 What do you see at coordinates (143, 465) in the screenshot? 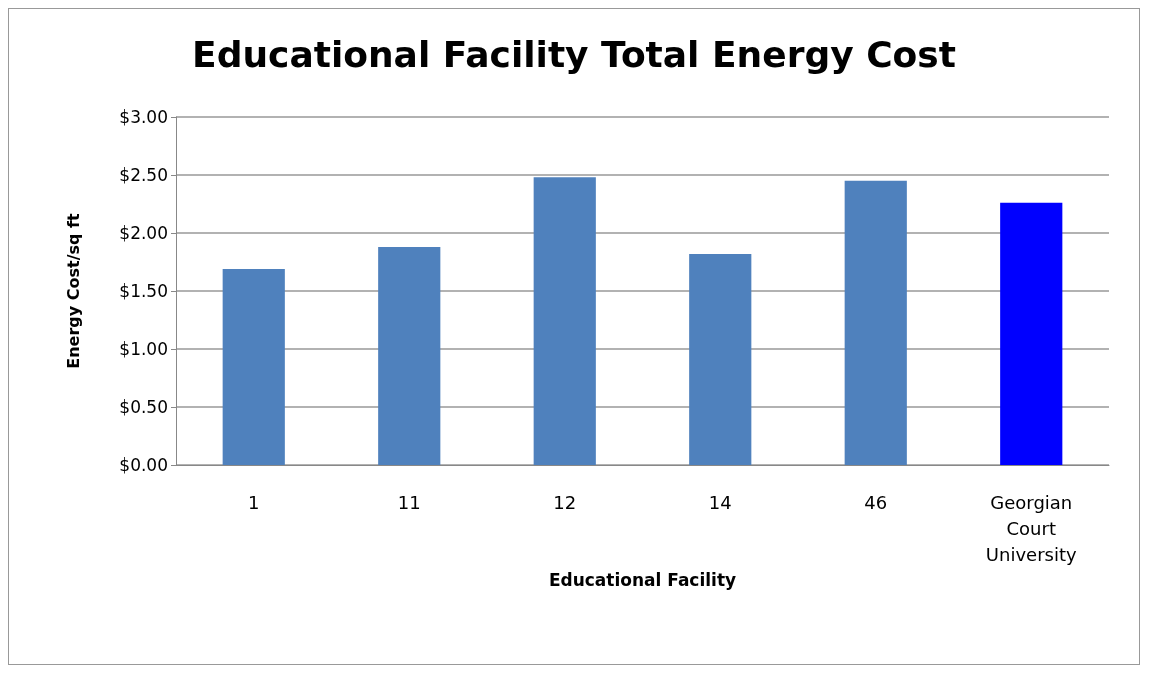
I see `y-tick-label: $0.00` at bounding box center [143, 465].